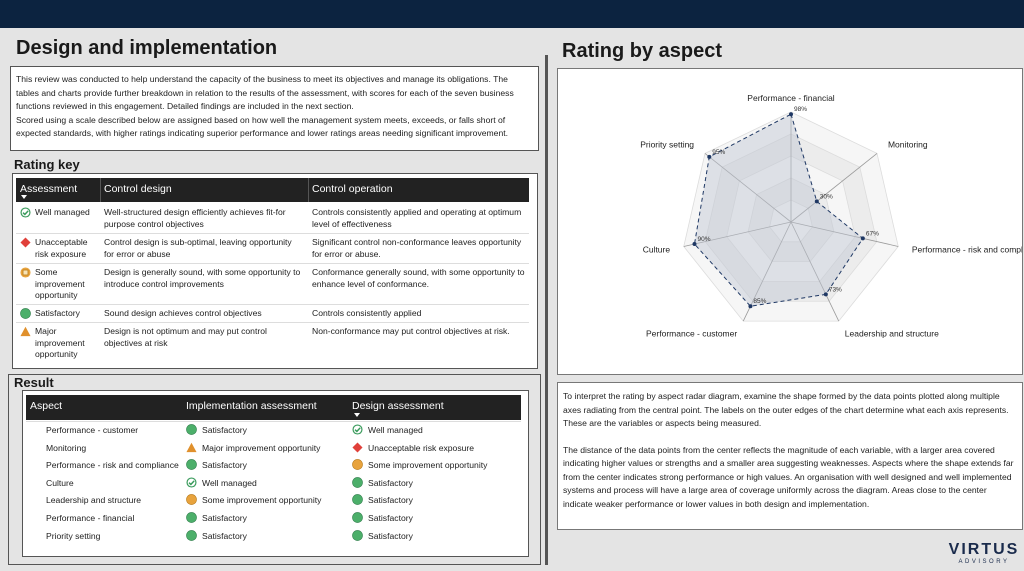  Describe the element at coordinates (791, 98) in the screenshot. I see `axis-label: Performance - financial` at that location.